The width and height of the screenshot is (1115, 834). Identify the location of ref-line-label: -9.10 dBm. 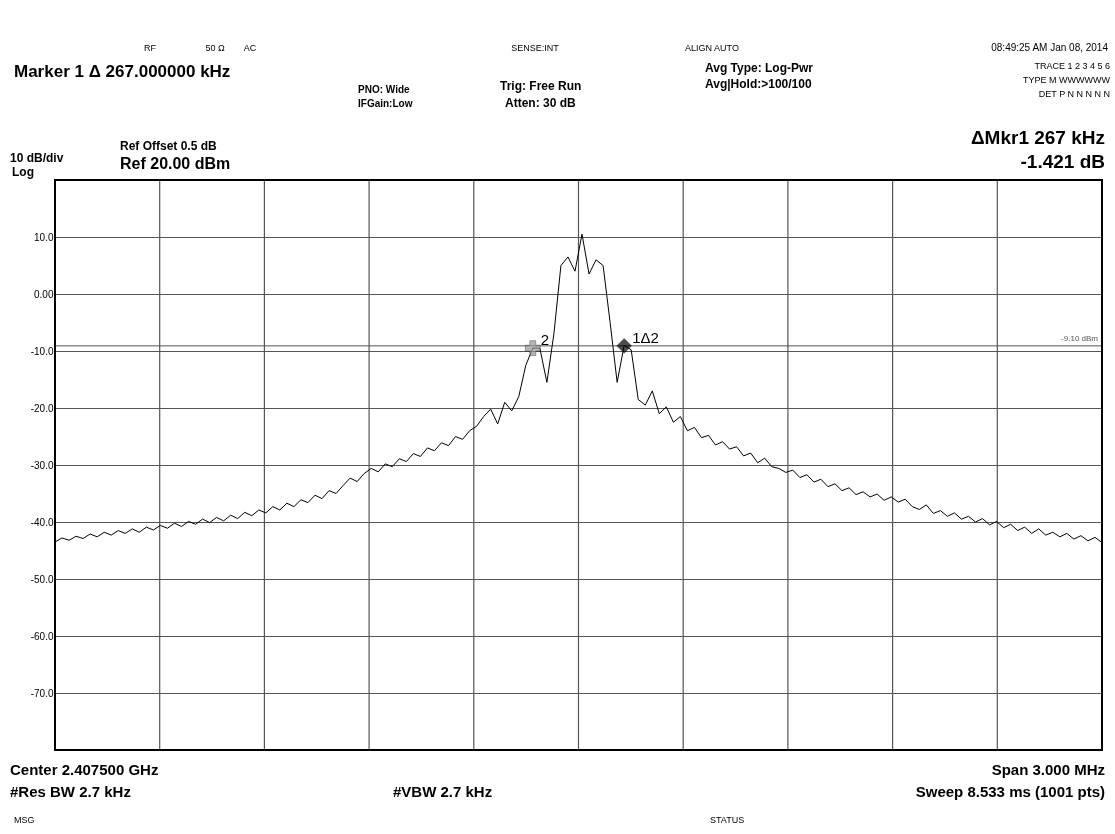
(1080, 338).